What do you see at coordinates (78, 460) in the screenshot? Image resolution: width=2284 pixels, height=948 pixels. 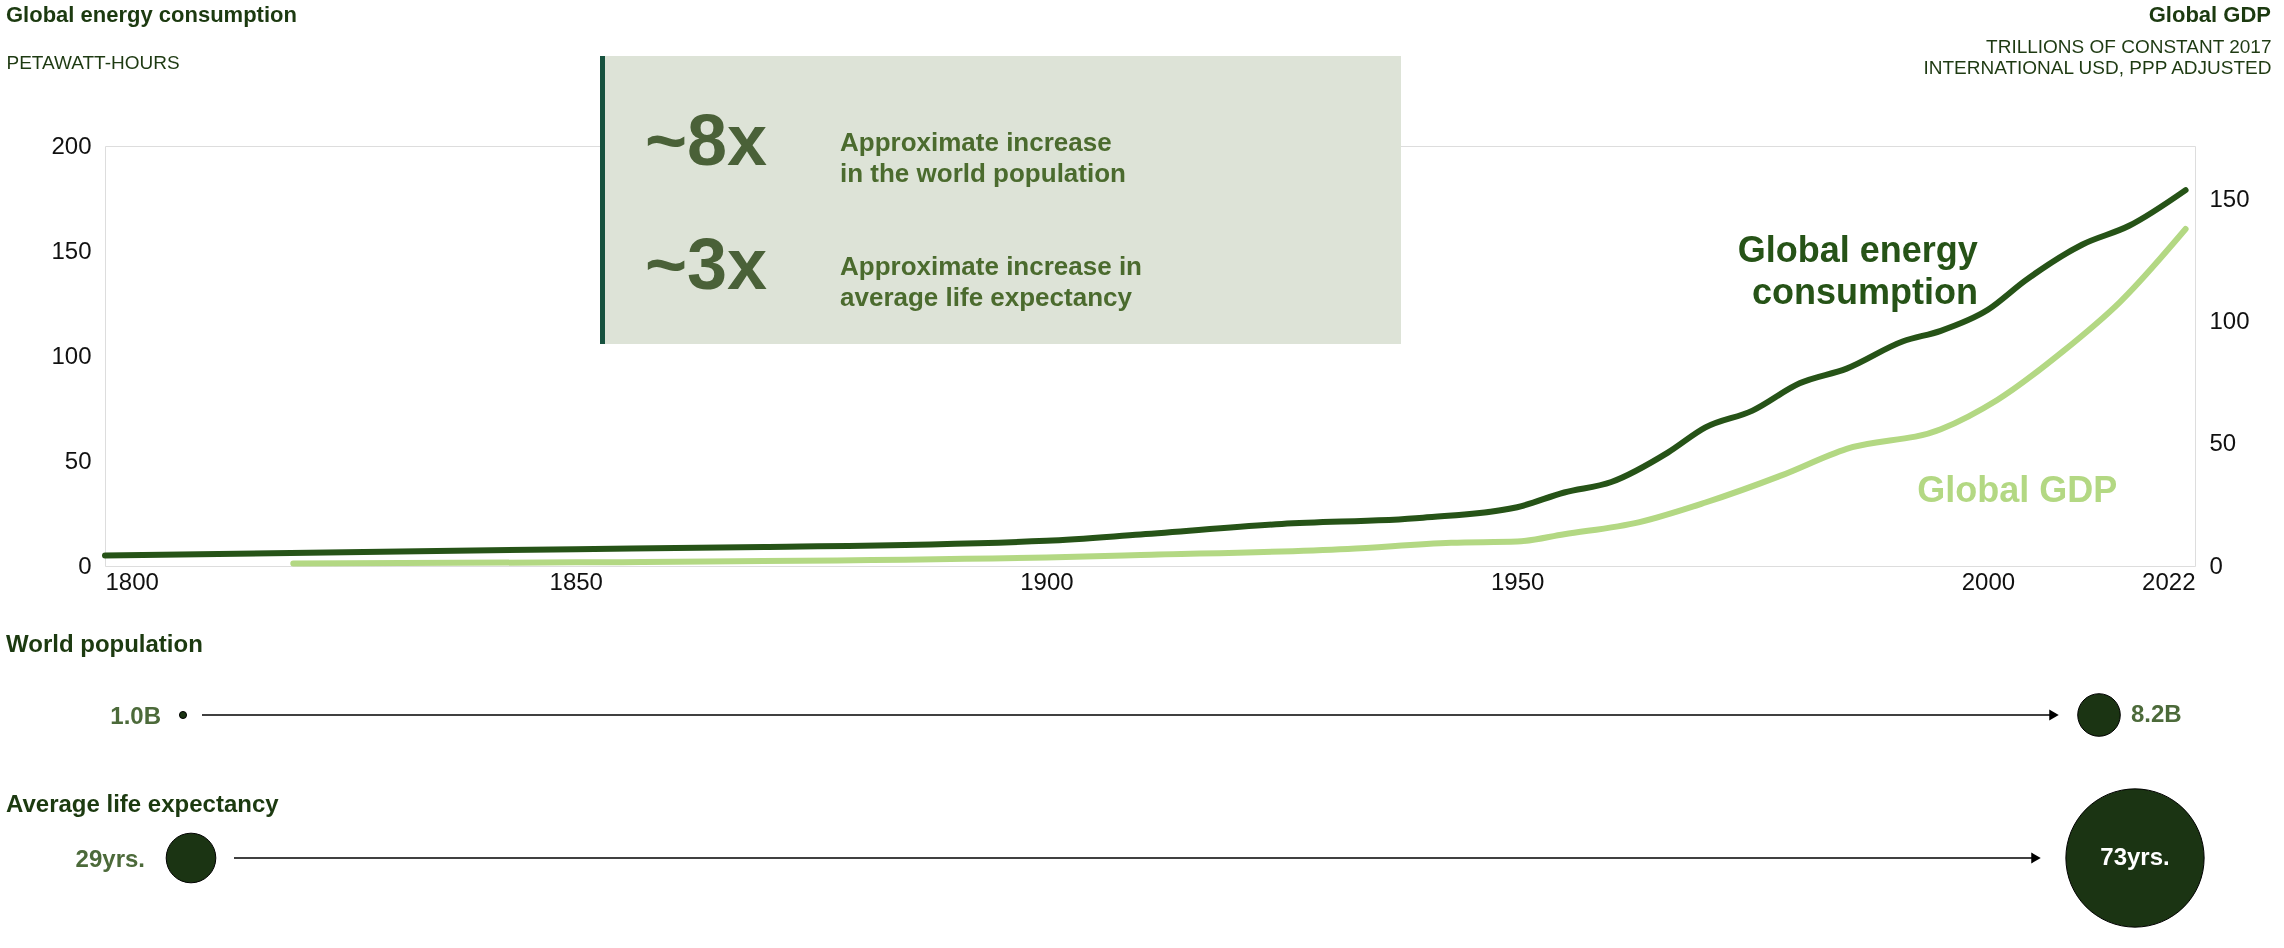 I see `y-tick-label: 50` at bounding box center [78, 460].